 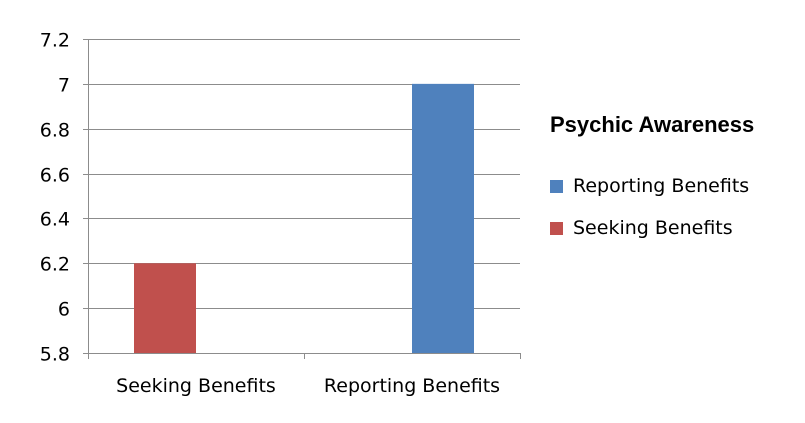 What do you see at coordinates (55, 131) in the screenshot?
I see `y-tick-label: 6.8` at bounding box center [55, 131].